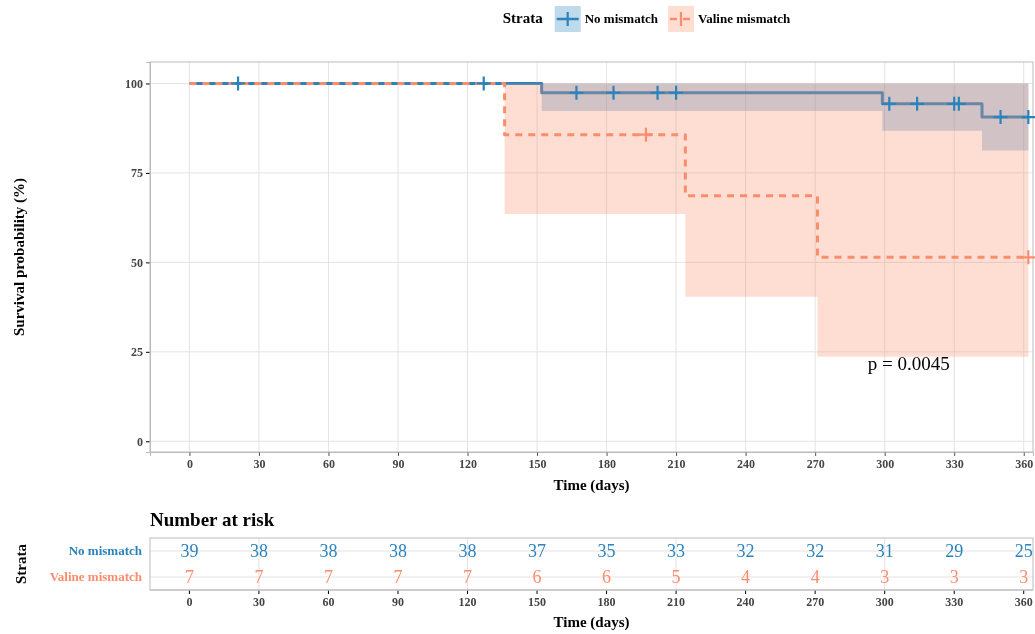 The width and height of the screenshot is (1035, 634). What do you see at coordinates (523, 18) in the screenshot?
I see `legend-title: Strata` at bounding box center [523, 18].